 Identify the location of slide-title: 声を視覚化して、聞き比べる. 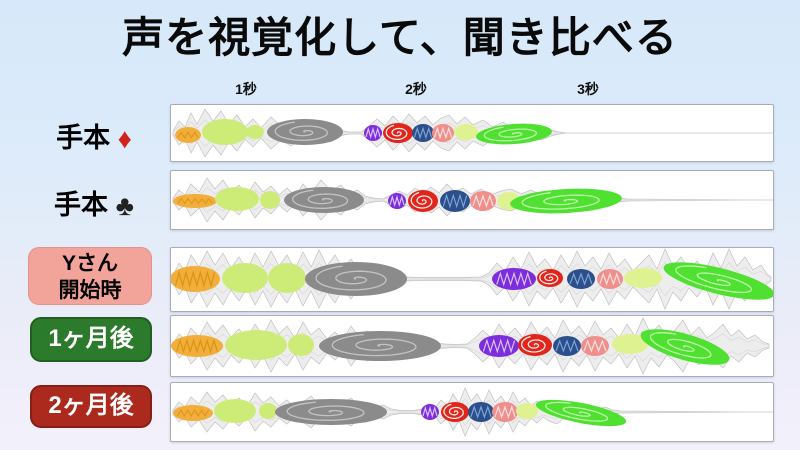
(400, 37).